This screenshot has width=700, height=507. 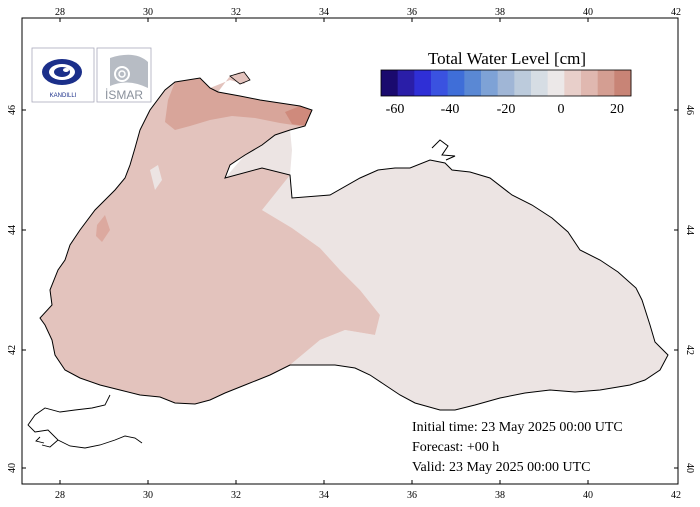 What do you see at coordinates (12, 350) in the screenshot?
I see `lat-tick-left: 42` at bounding box center [12, 350].